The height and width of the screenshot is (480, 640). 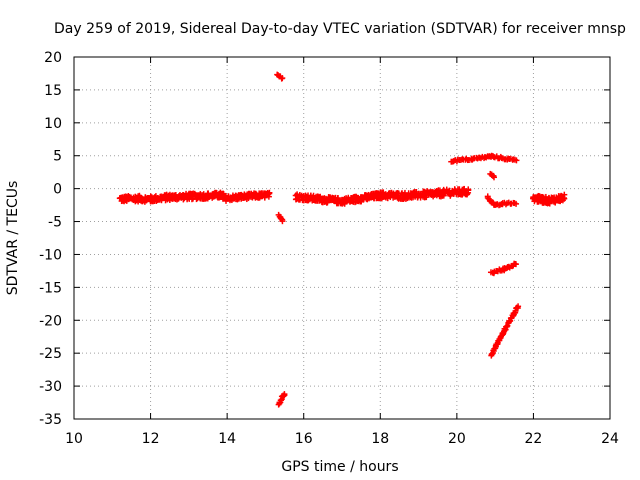 What do you see at coordinates (50, 420) in the screenshot?
I see `y-tick-label: -35` at bounding box center [50, 420].